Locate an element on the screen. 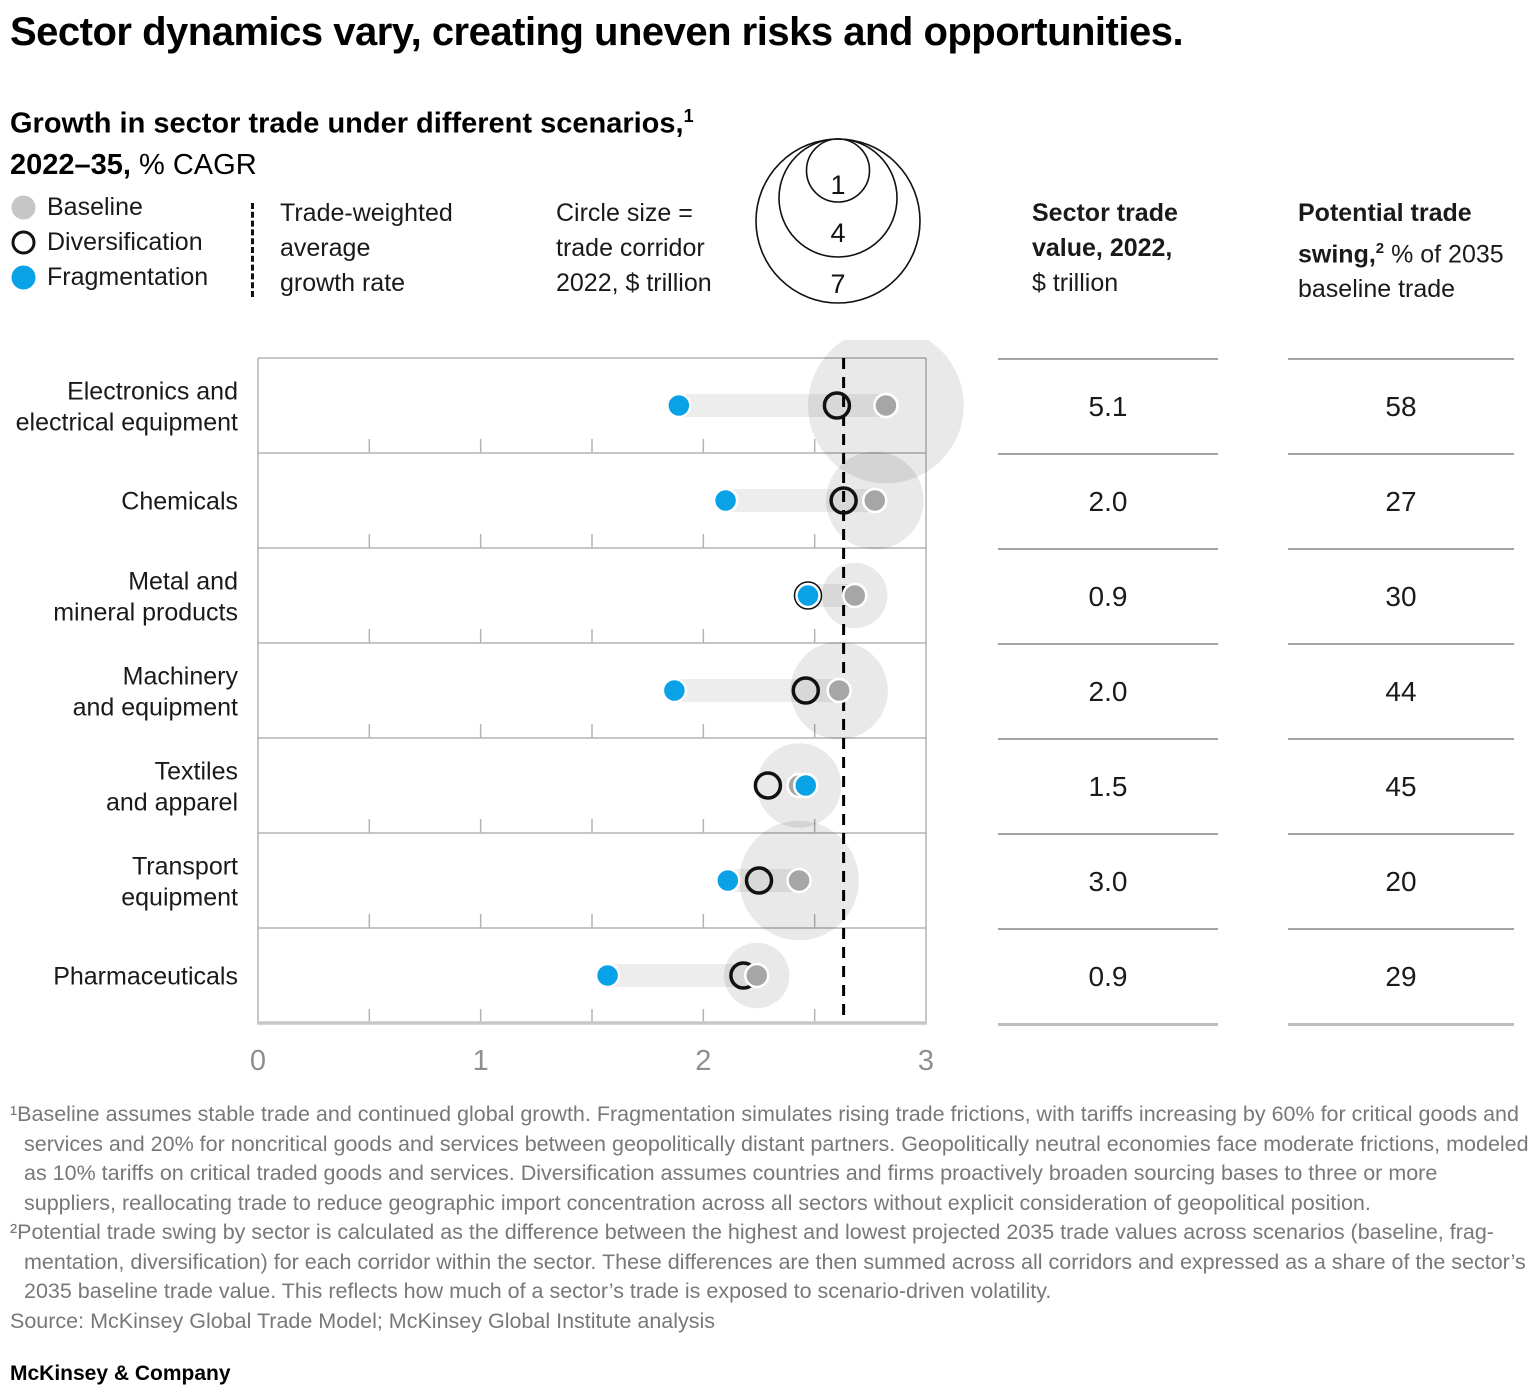  trade-value-cell: 5.1 is located at coordinates (1108, 405).